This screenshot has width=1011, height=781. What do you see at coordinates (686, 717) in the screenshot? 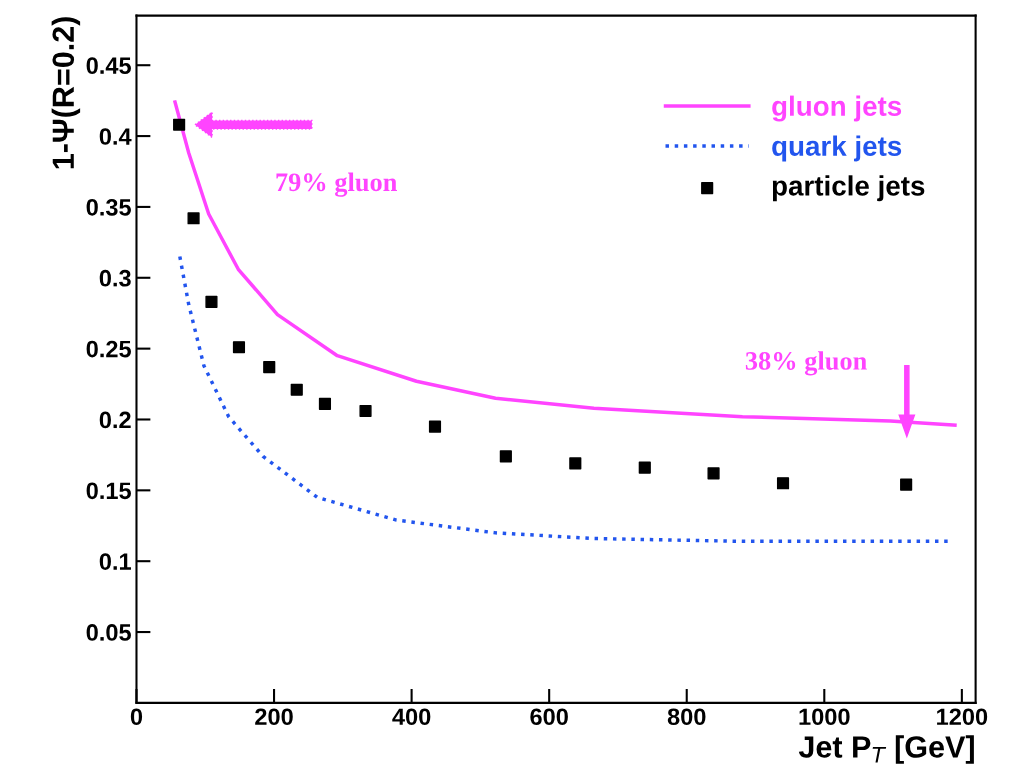
I see `x-tick-label: 800` at bounding box center [686, 717].